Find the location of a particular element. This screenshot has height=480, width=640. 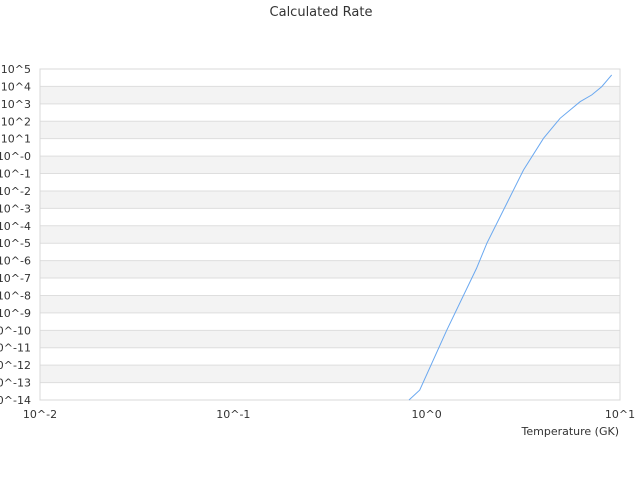

x-tick-label: 10^-1 is located at coordinates (233, 414).